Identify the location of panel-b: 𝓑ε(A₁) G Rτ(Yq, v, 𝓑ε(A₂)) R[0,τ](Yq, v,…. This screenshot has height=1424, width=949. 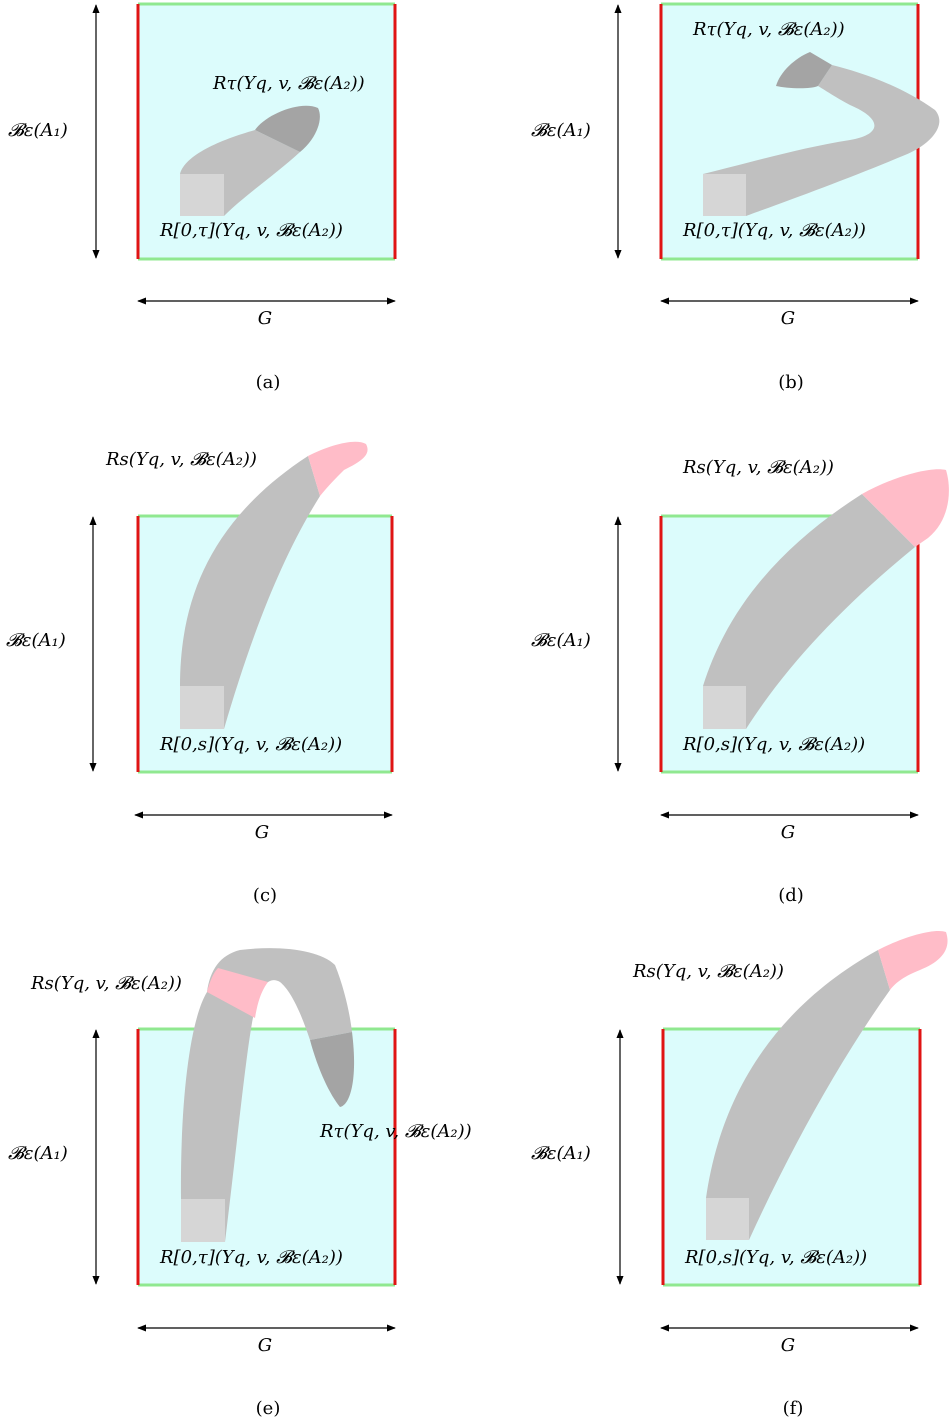
(735, 197).